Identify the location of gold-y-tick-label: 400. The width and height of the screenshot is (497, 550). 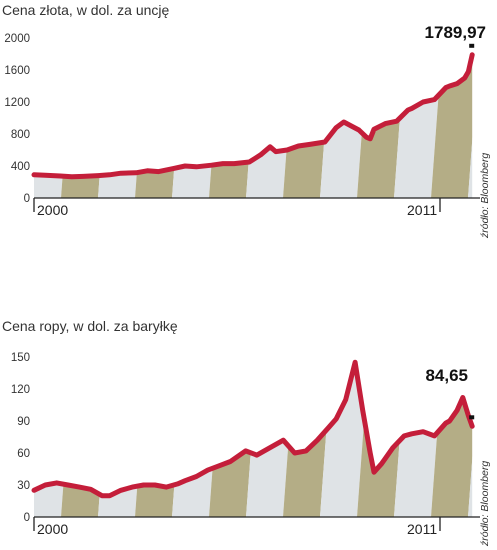
(20, 167).